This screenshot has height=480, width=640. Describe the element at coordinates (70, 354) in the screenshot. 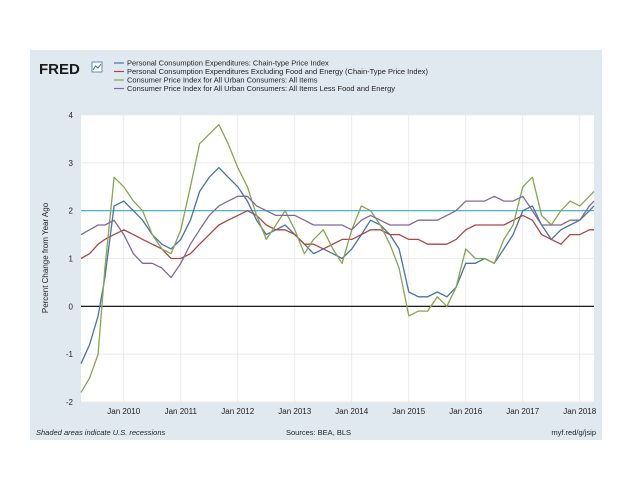

I see `y-tick-label: -1` at that location.